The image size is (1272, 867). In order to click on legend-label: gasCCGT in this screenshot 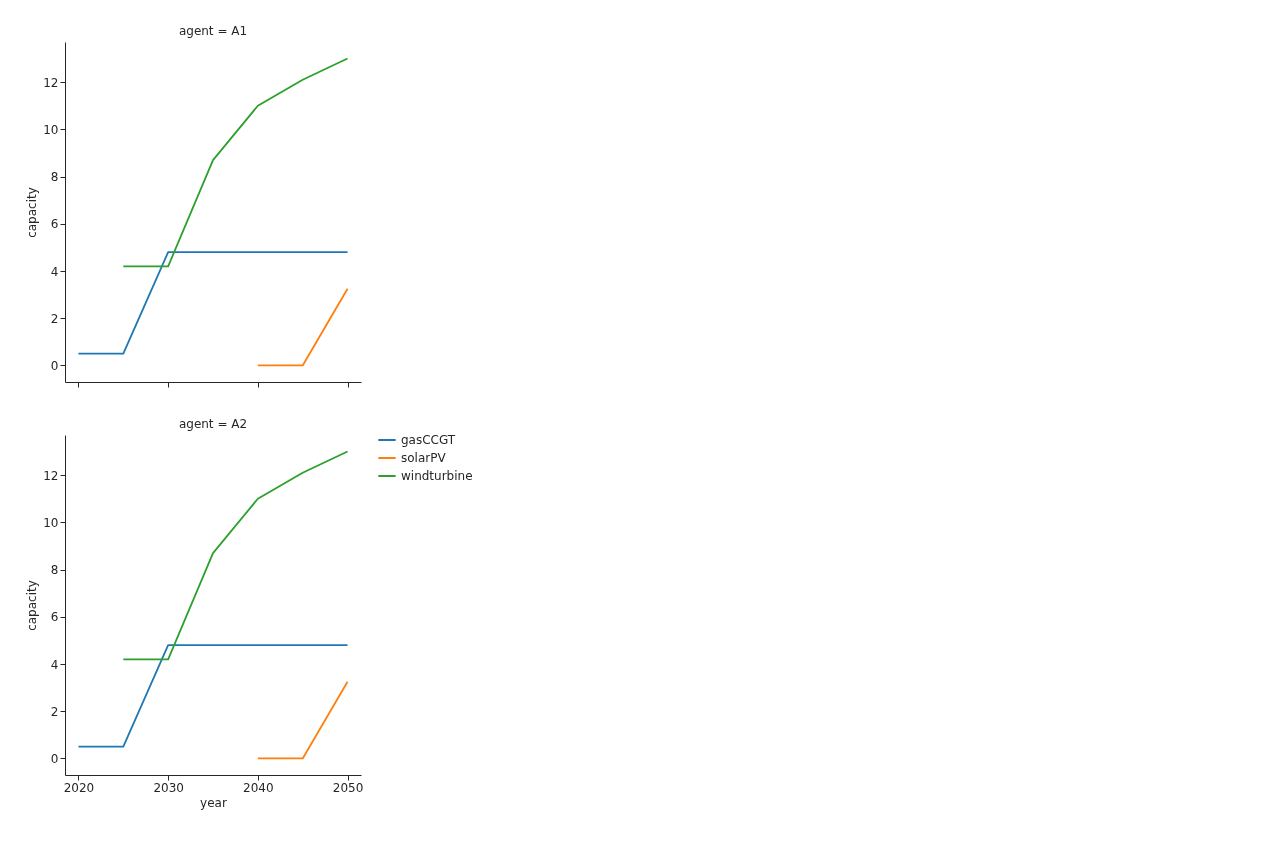, I will do `click(428, 440)`.